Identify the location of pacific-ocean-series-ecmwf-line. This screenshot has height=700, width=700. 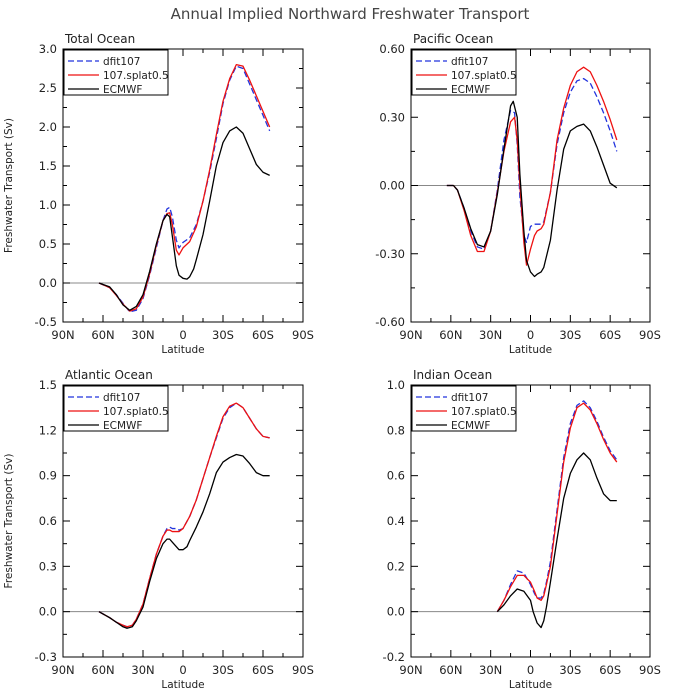
(532, 189).